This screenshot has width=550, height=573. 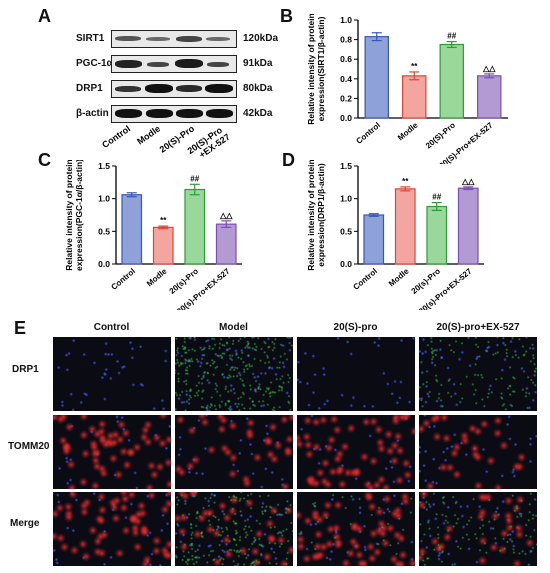 I want to click on blot-strip-drp1, so click(x=174, y=89).